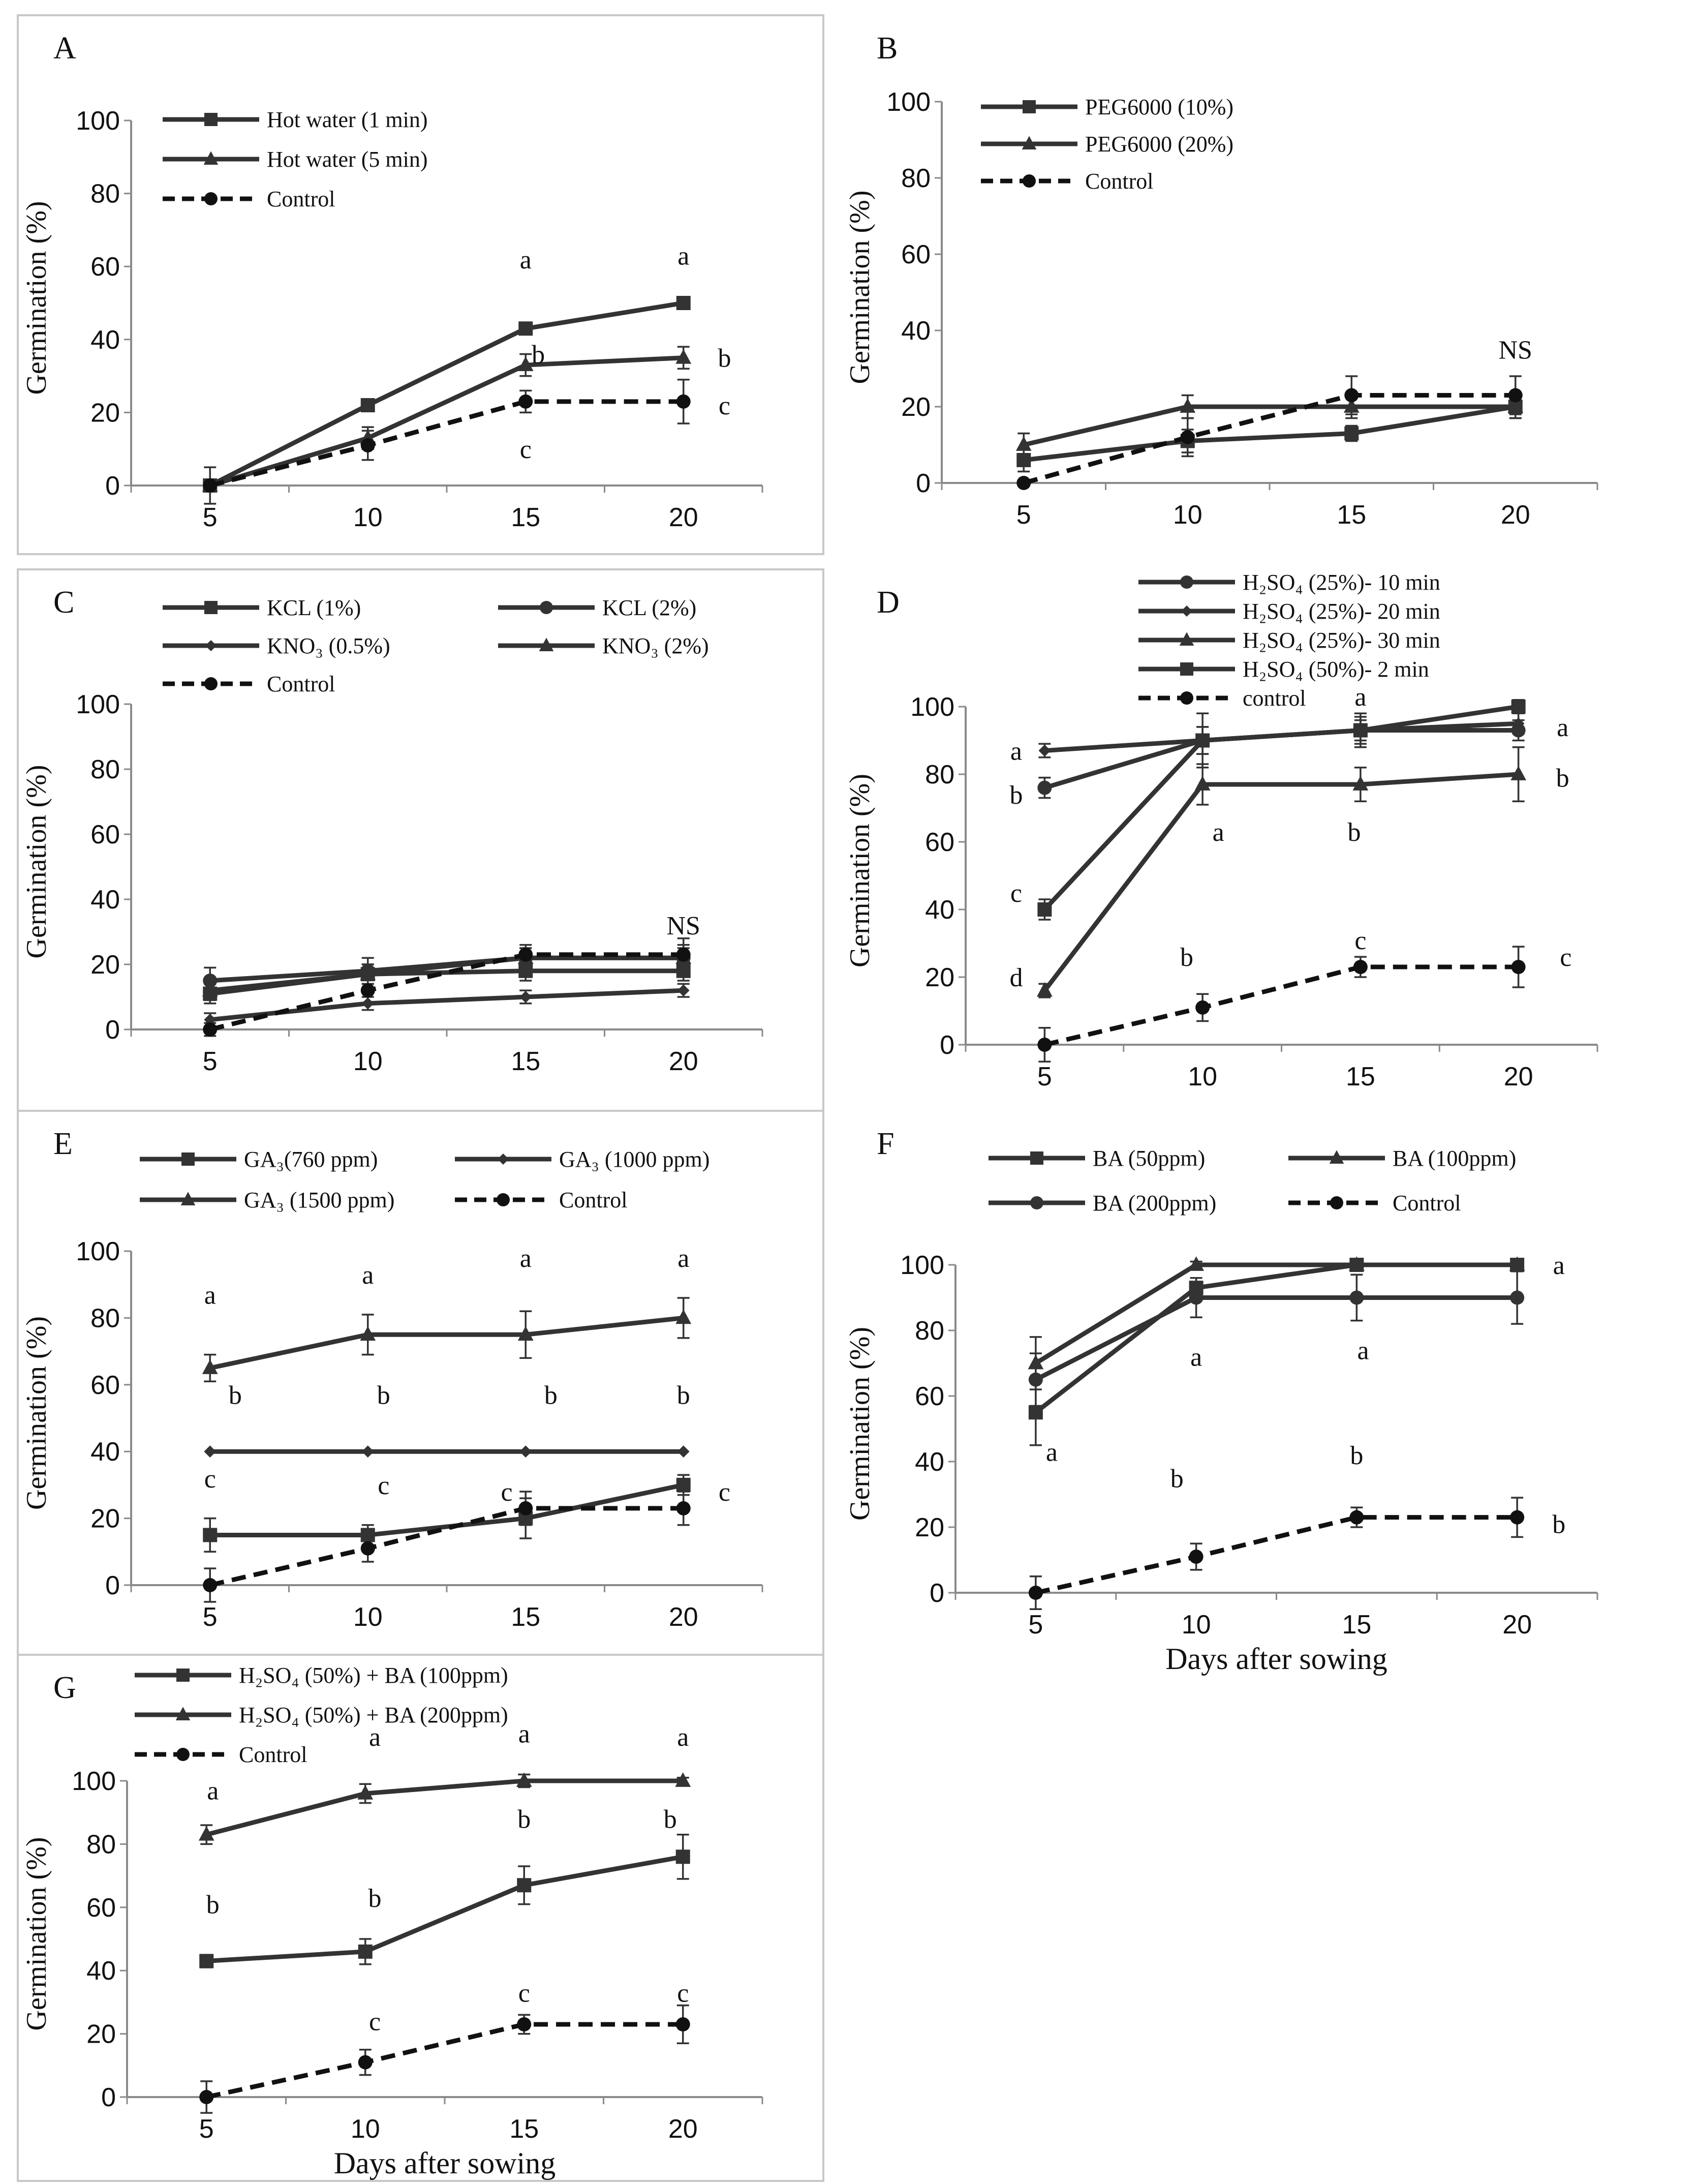  What do you see at coordinates (259, 1159) in the screenshot?
I see `legend-item: GA₃(760 ppm)` at bounding box center [259, 1159].